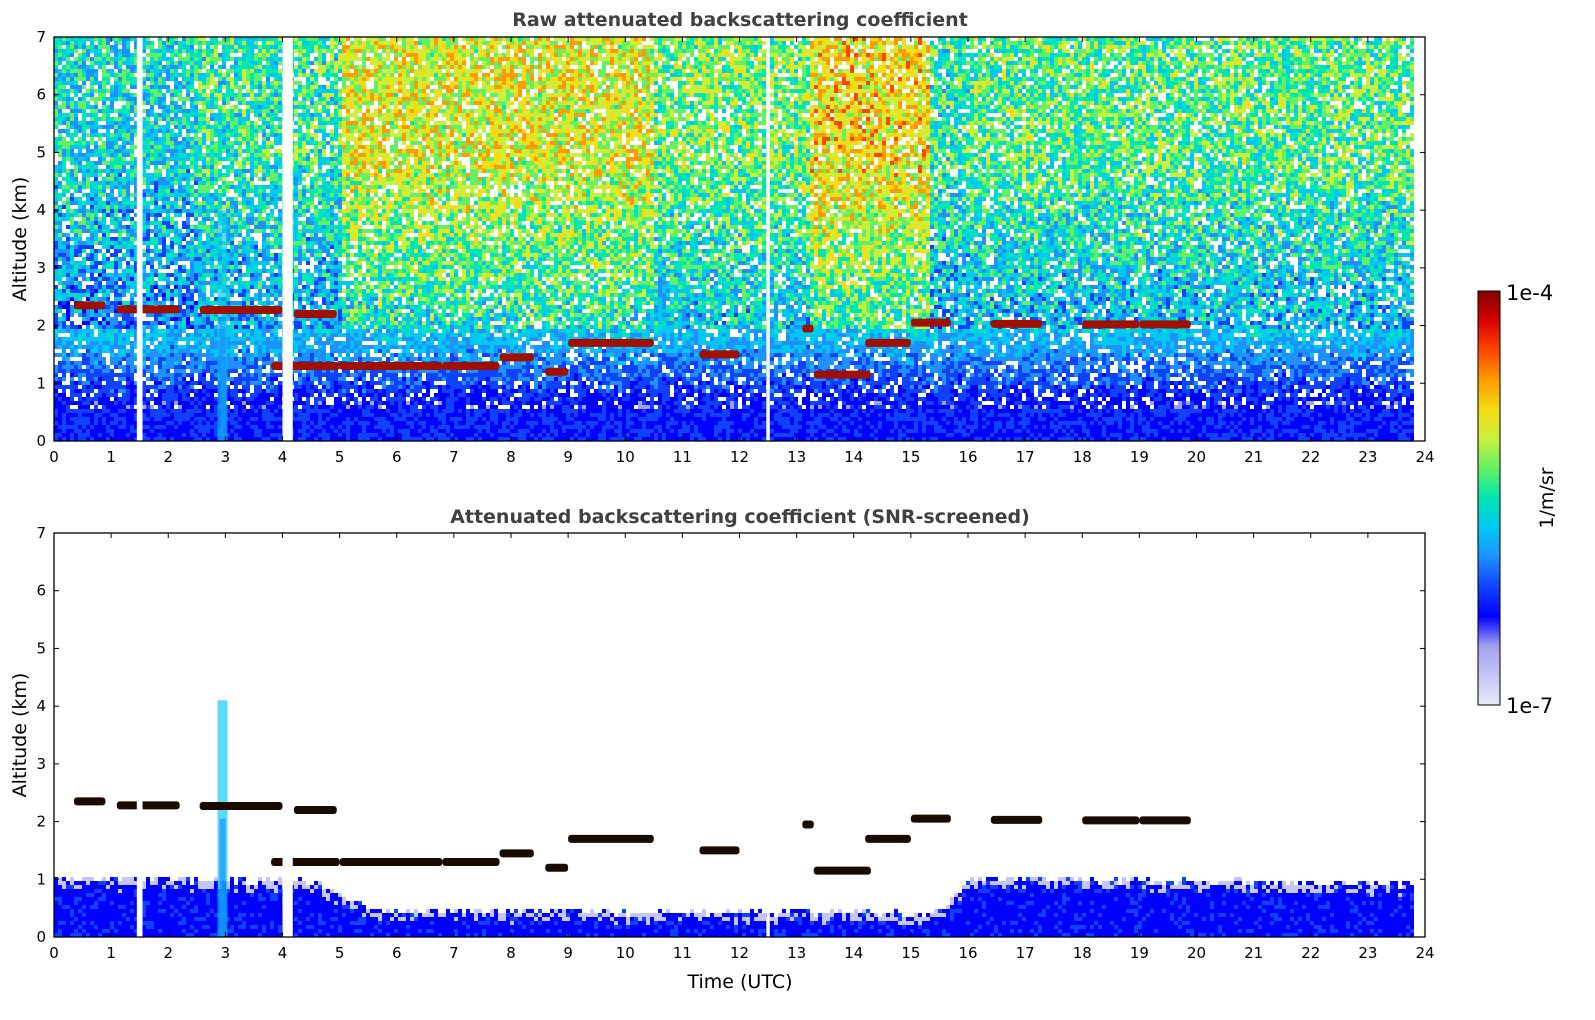  What do you see at coordinates (454, 953) in the screenshot?
I see `x-tick-label: 7` at bounding box center [454, 953].